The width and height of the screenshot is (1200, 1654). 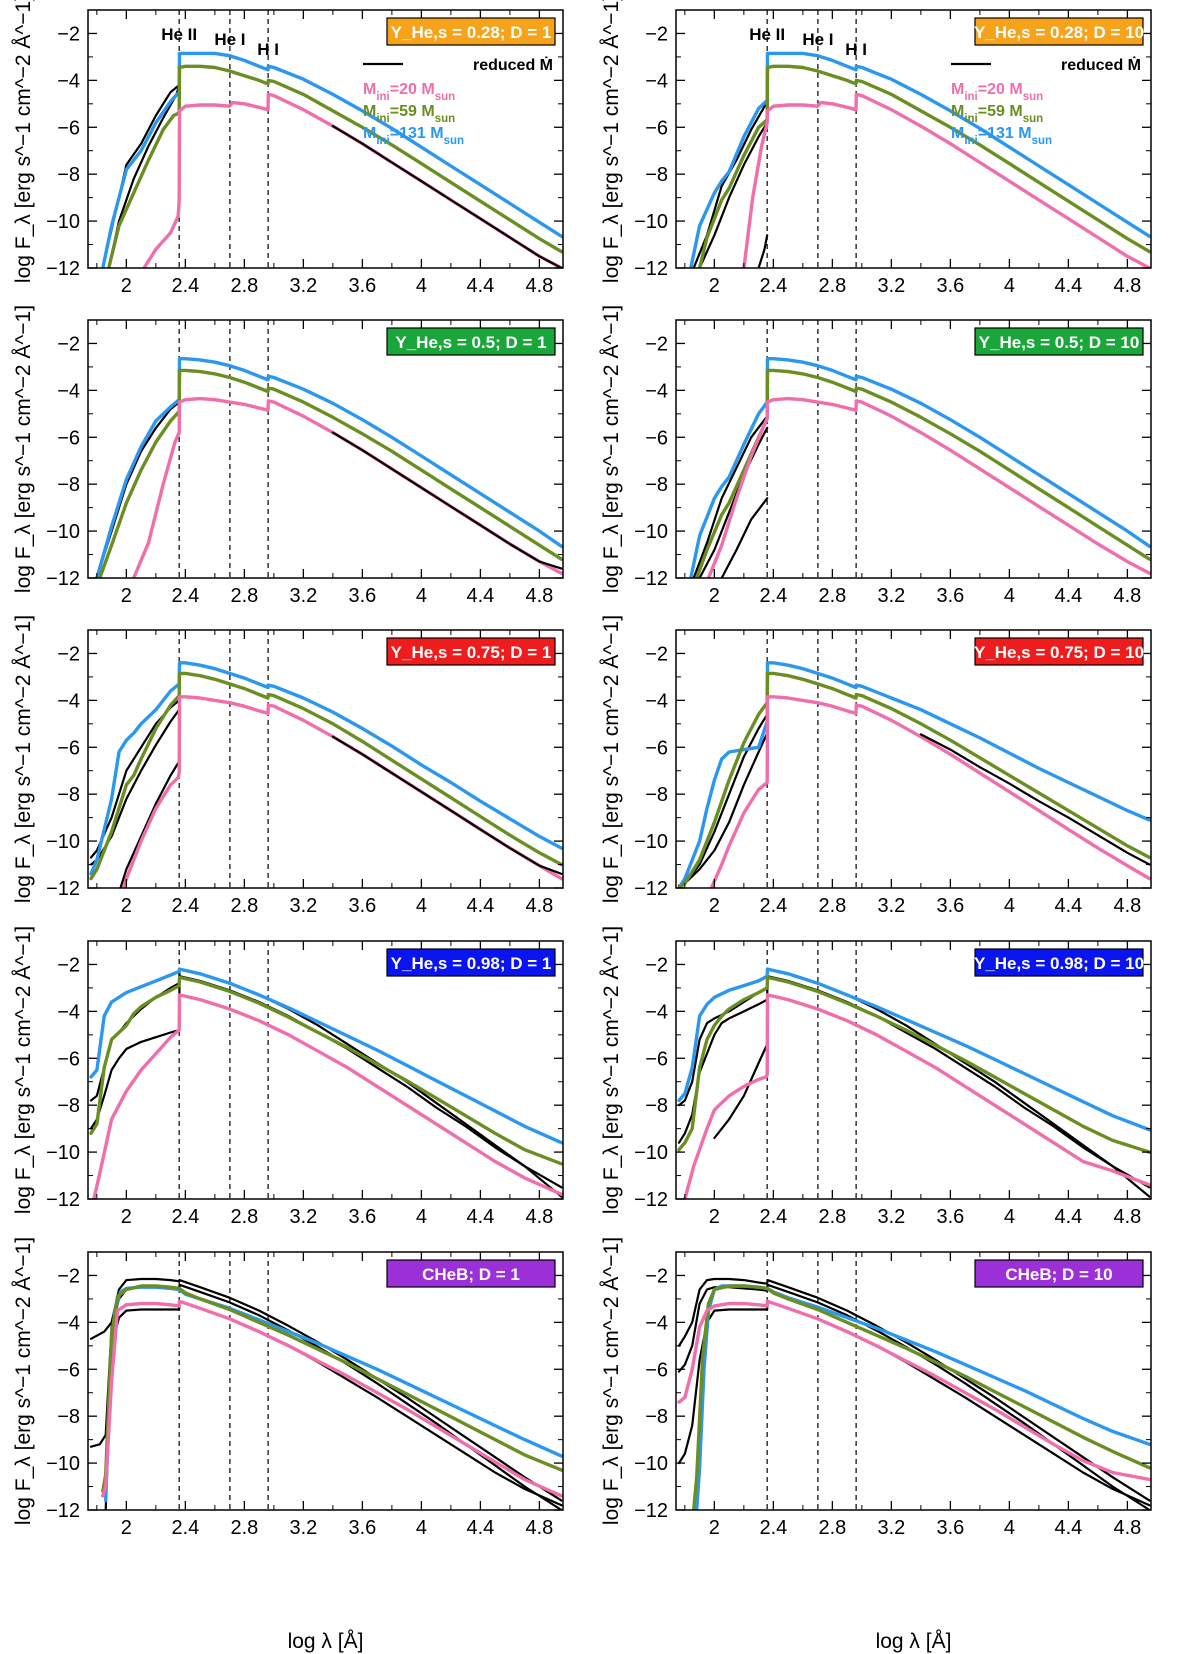 I want to click on panel-badge-label: CHeB; D = 10, so click(x=1058, y=1274).